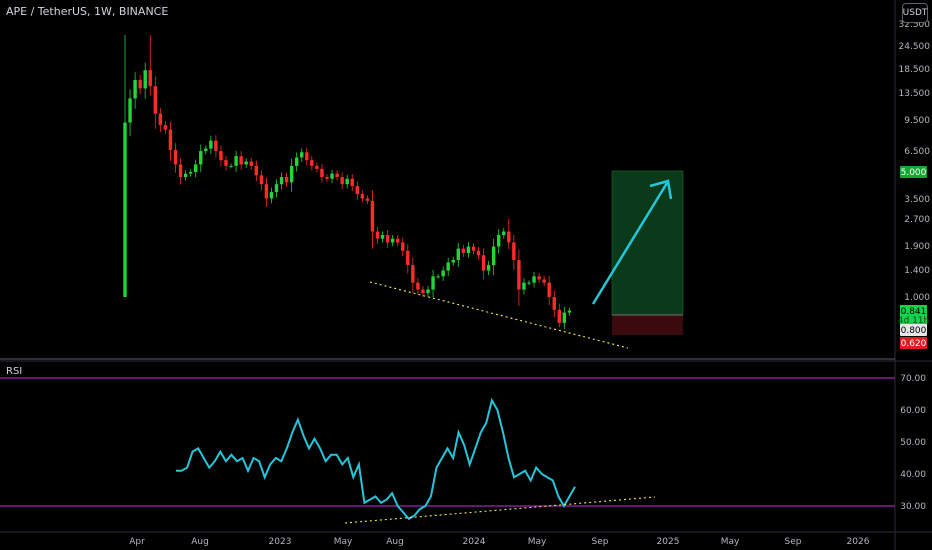 This screenshot has width=932, height=550. I want to click on time-tick-label: 2023, so click(280, 542).